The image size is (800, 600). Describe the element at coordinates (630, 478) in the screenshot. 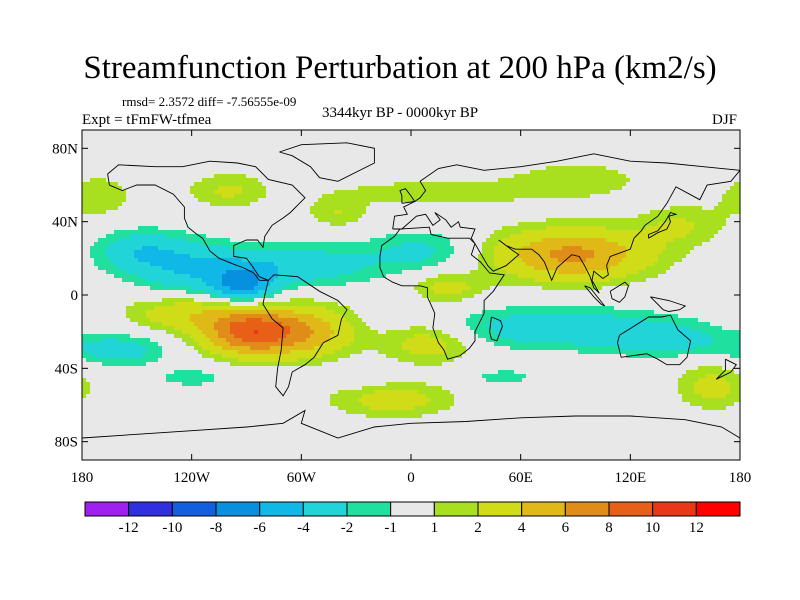

I see `lon-tick-label: 120E` at that location.